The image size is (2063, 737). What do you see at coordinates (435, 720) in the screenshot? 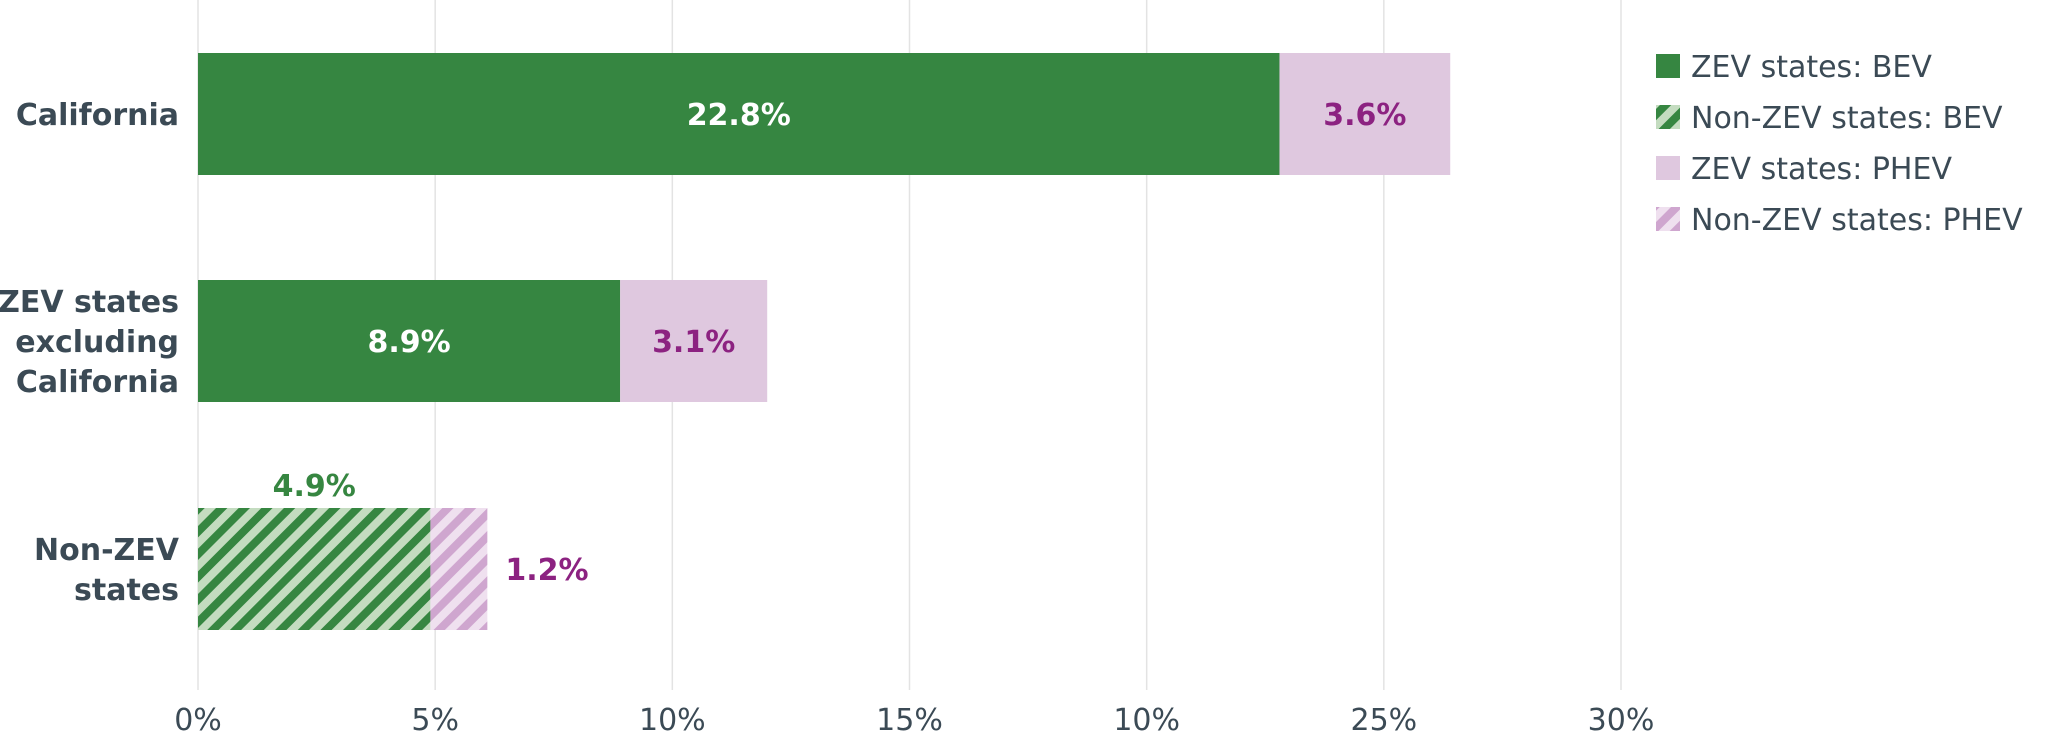
I see `x-tick-label: 5%` at bounding box center [435, 720].